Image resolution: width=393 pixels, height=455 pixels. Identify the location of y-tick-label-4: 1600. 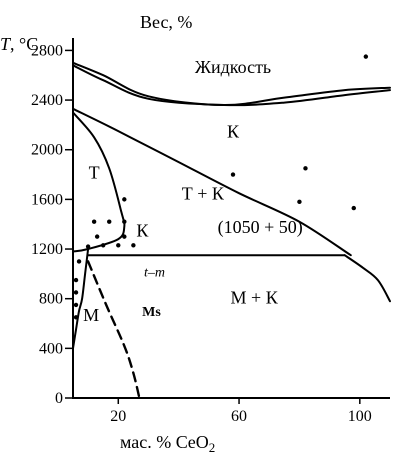
(47, 199).